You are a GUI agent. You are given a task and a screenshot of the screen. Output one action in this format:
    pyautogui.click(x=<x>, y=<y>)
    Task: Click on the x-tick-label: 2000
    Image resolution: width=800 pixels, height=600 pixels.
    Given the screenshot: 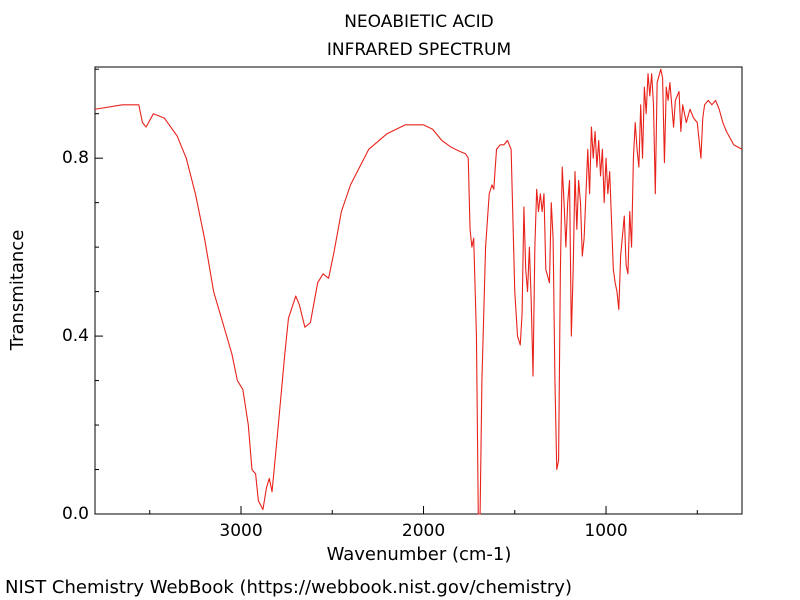 What is the action you would take?
    pyautogui.click(x=423, y=531)
    